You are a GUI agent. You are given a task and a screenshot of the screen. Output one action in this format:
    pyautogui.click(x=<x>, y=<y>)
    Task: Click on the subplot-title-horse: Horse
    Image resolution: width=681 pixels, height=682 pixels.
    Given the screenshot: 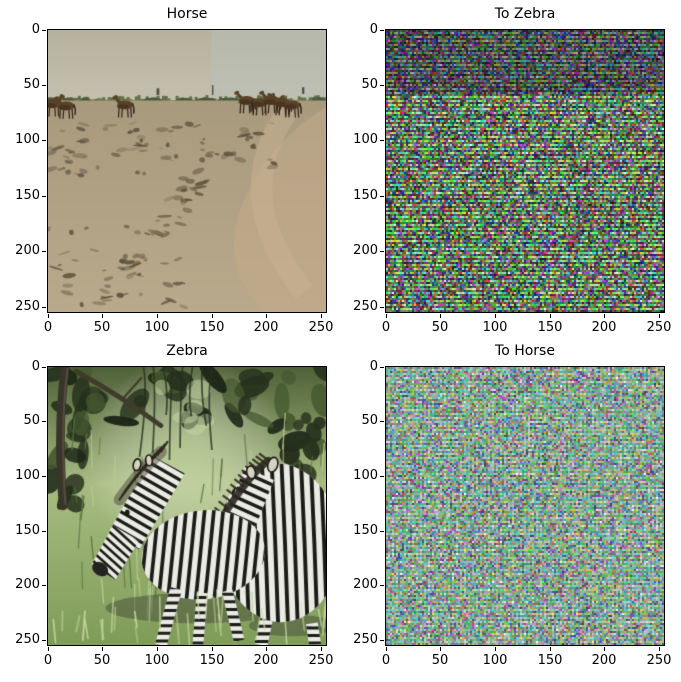 What is the action you would take?
    pyautogui.click(x=187, y=14)
    